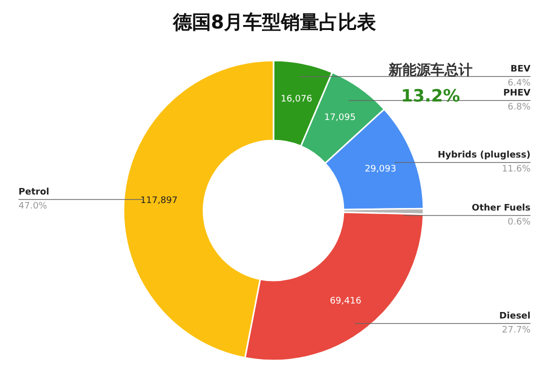 Image resolution: width=548 pixels, height=379 pixels. What do you see at coordinates (520, 69) in the screenshot?
I see `slice-label: BEV` at bounding box center [520, 69].